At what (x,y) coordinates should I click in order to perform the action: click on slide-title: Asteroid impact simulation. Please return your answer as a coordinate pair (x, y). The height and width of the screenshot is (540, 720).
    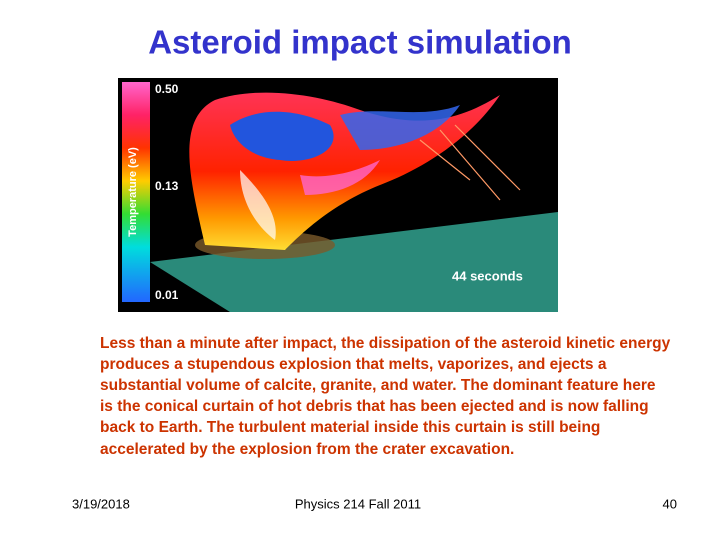
    Looking at the image, I should click on (360, 42).